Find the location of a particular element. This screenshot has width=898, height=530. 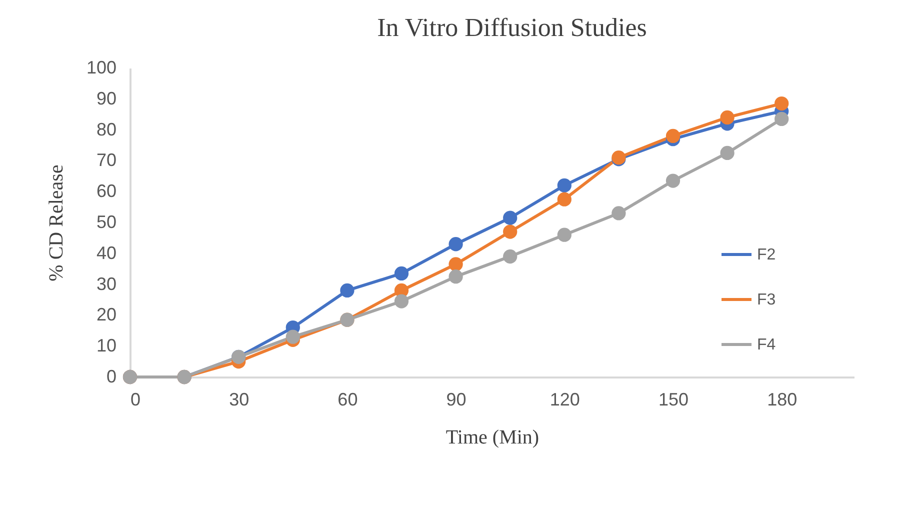

x-tick-label: 30 is located at coordinates (239, 400).